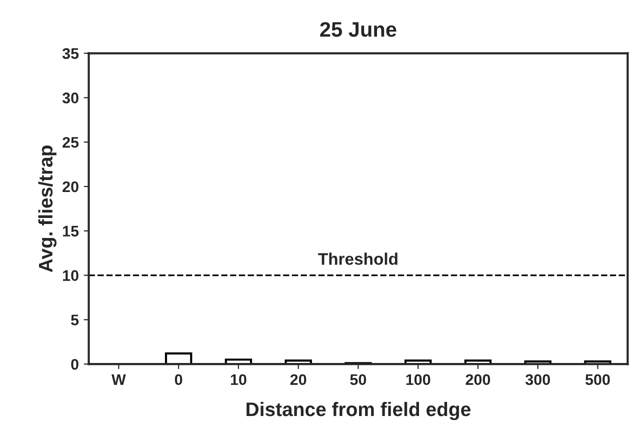  What do you see at coordinates (358, 380) in the screenshot?
I see `x-tick-label: 50` at bounding box center [358, 380].